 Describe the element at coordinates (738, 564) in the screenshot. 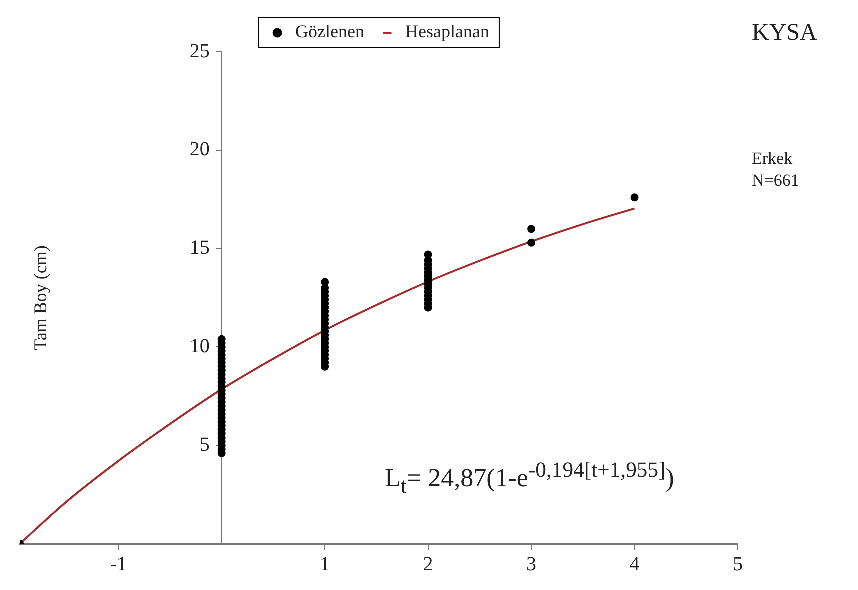

I see `x-tick-label: 5` at that location.